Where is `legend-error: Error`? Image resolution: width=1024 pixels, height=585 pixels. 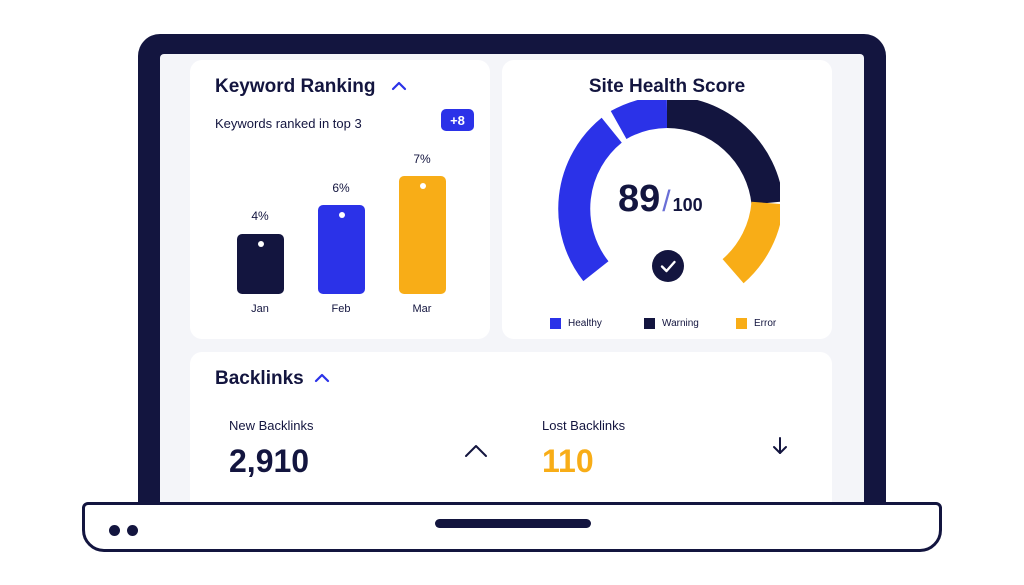
legend-error: Error is located at coordinates (756, 323).